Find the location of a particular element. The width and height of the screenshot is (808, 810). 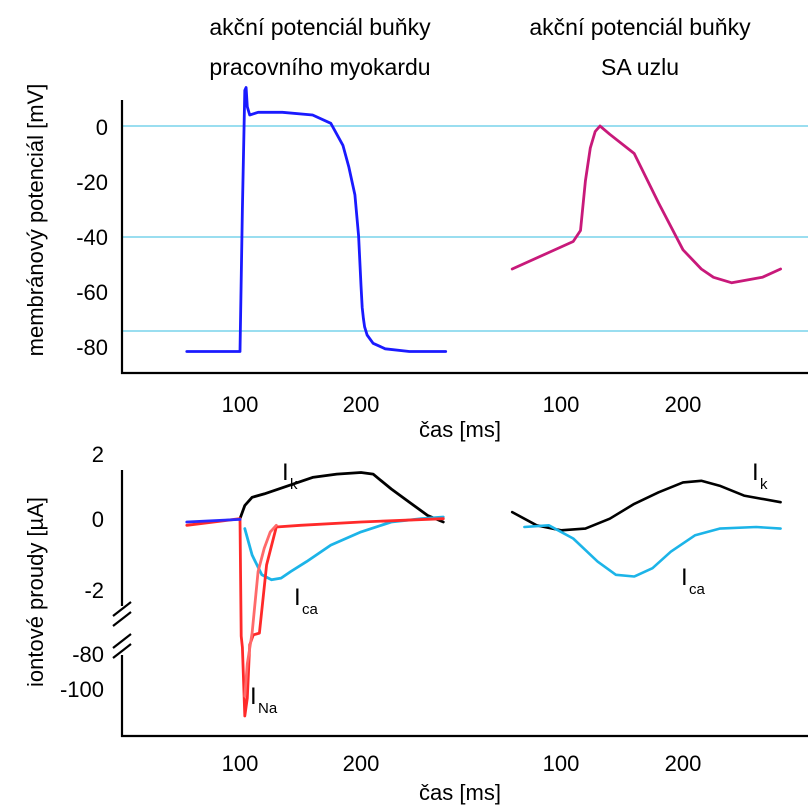

label-ica-left-main: I is located at coordinates (297, 597).